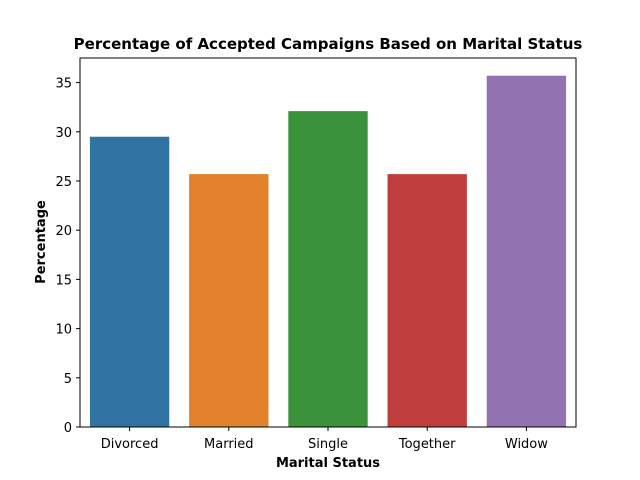 Image resolution: width=640 pixels, height=480 pixels. What do you see at coordinates (63, 231) in the screenshot?
I see `y-tick-label: 20` at bounding box center [63, 231].